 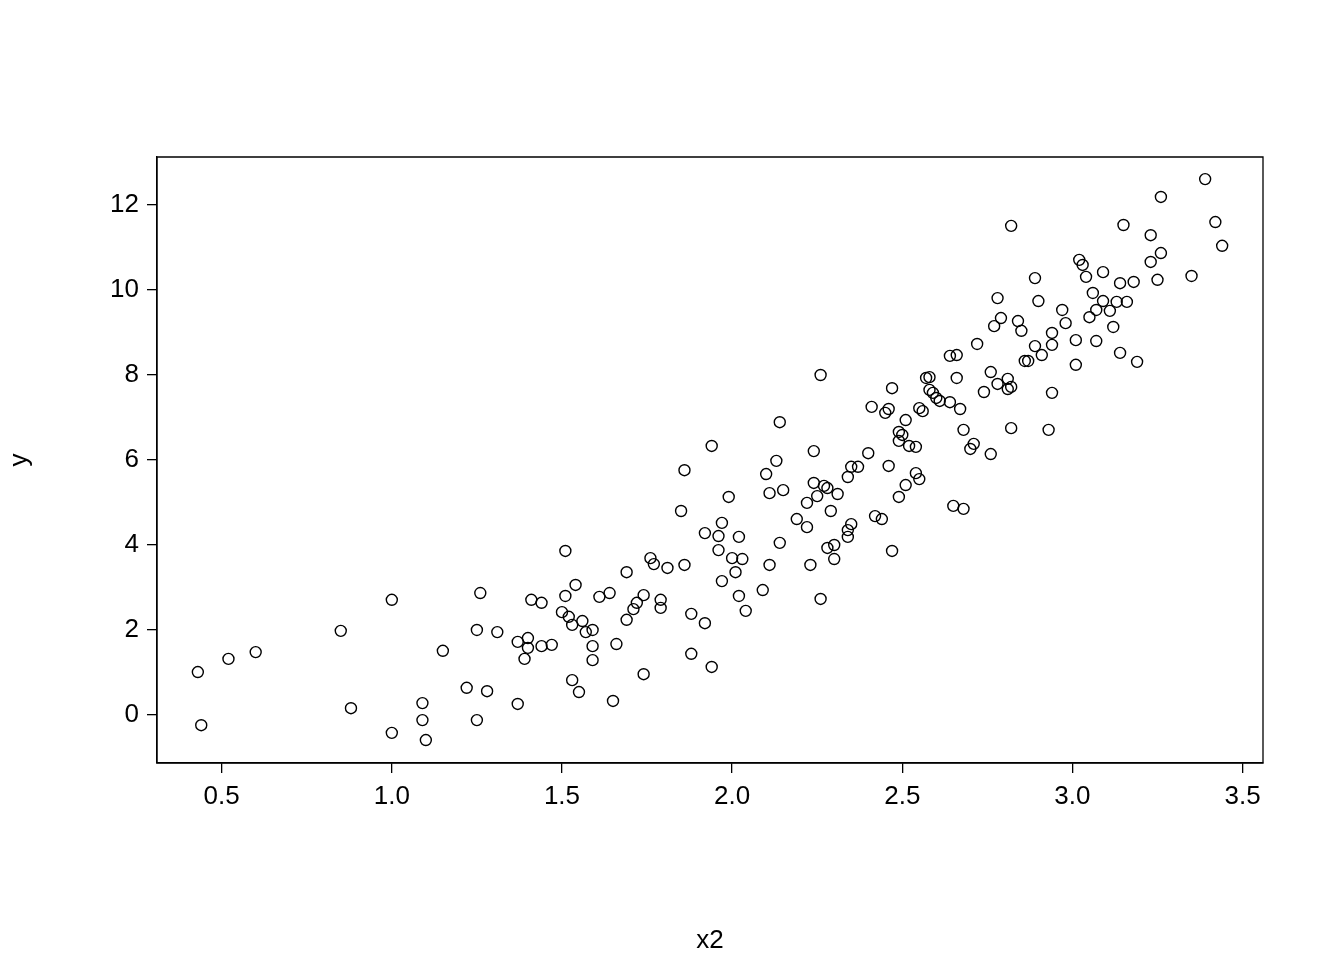 I want to click on y-axis-title: y, so click(x=17, y=460).